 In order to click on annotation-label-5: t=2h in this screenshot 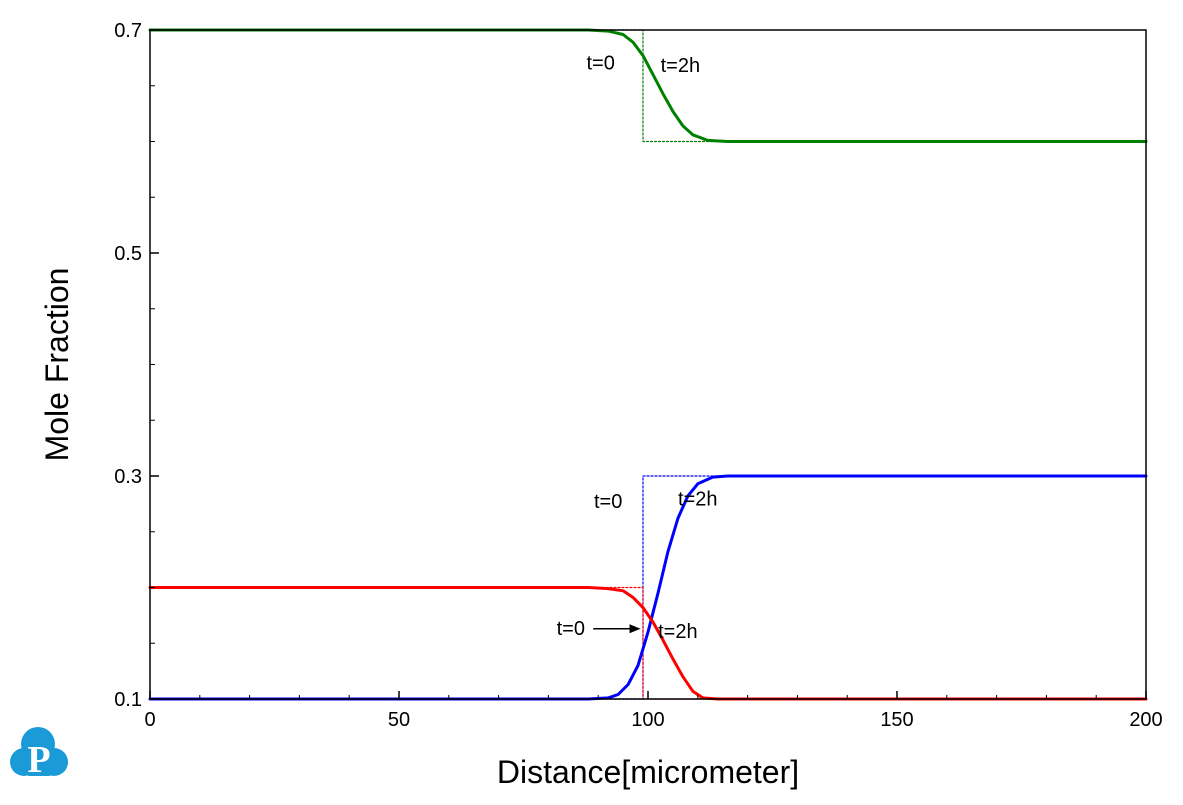, I will do `click(677, 632)`.